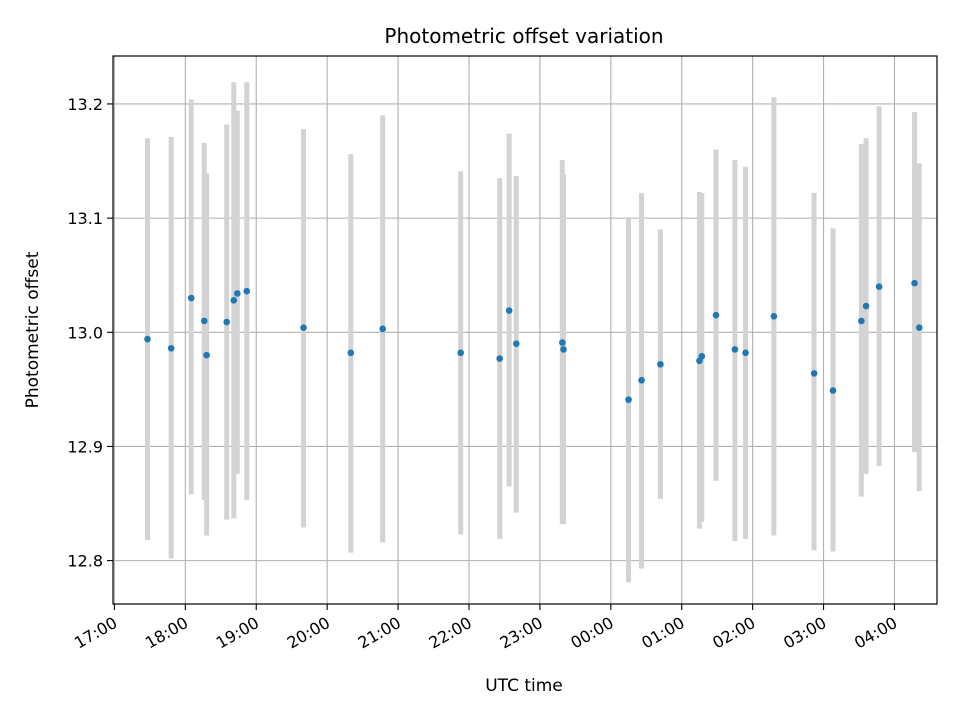  I want to click on y-tick-label: 12.9, so click(85, 446).